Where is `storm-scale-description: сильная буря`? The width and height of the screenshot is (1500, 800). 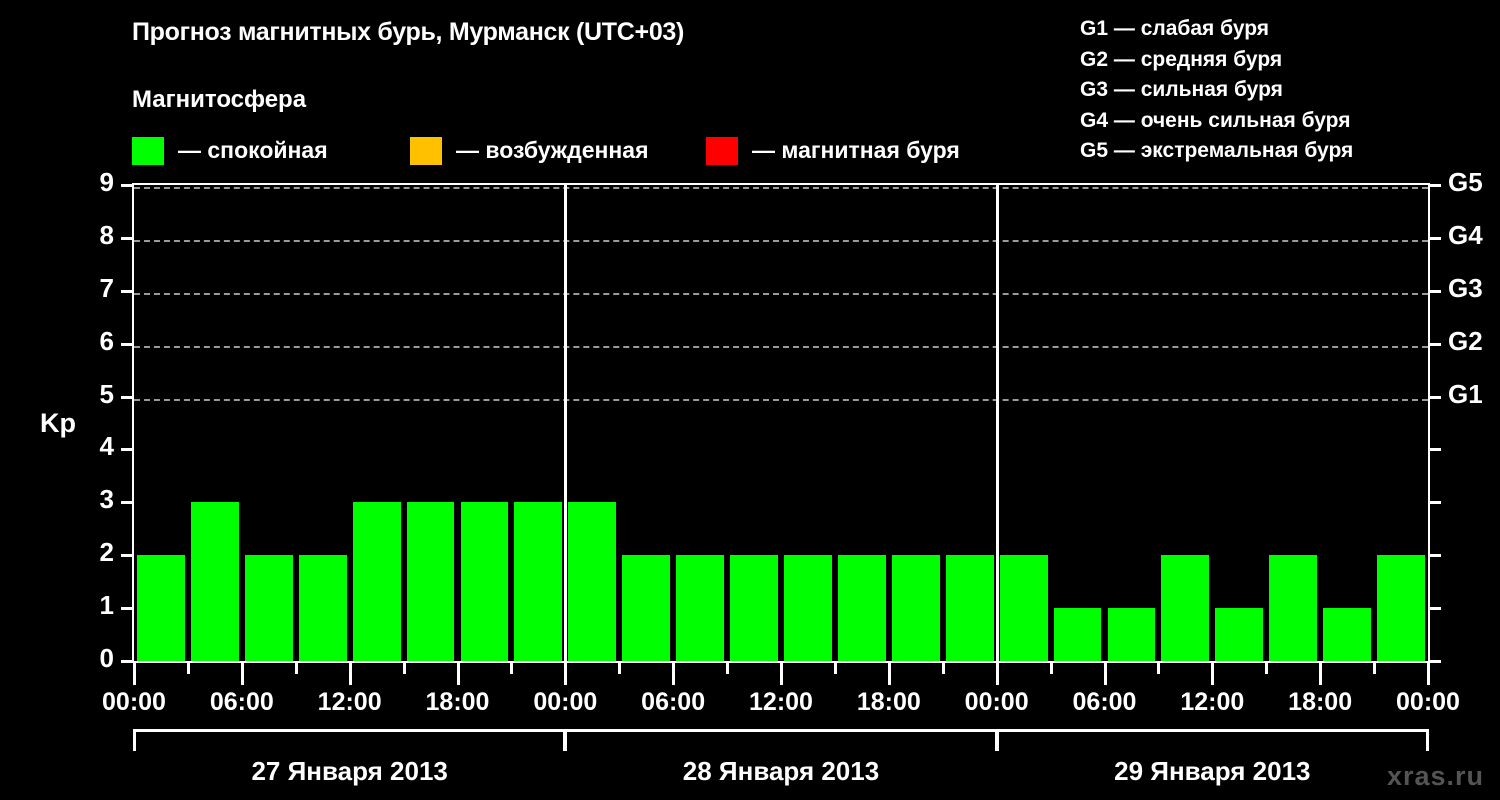 storm-scale-description: сильная буря is located at coordinates (1211, 89).